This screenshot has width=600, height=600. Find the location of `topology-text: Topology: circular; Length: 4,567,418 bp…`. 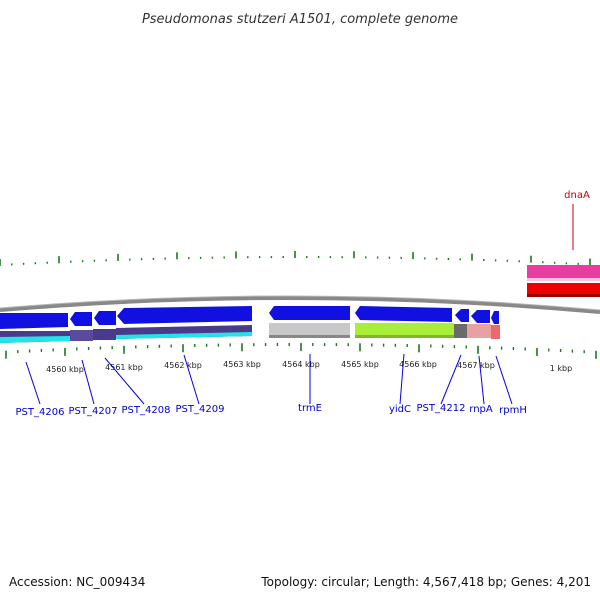

topology-text: Topology: circular; Length: 4,567,418 bp… is located at coordinates (425, 582).